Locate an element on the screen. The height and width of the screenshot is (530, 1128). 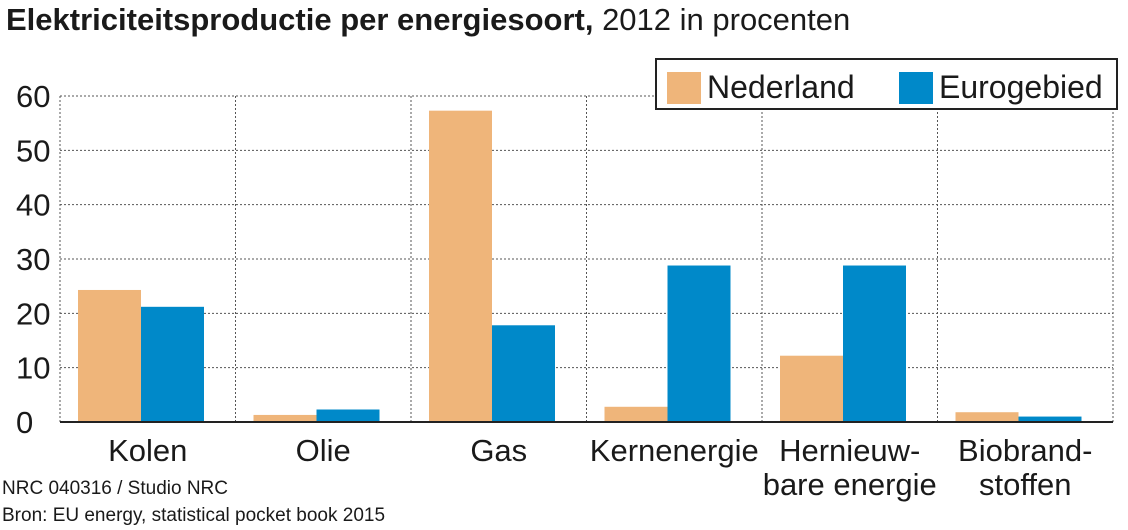
y-tick-label-0: 0 is located at coordinates (24, 422).